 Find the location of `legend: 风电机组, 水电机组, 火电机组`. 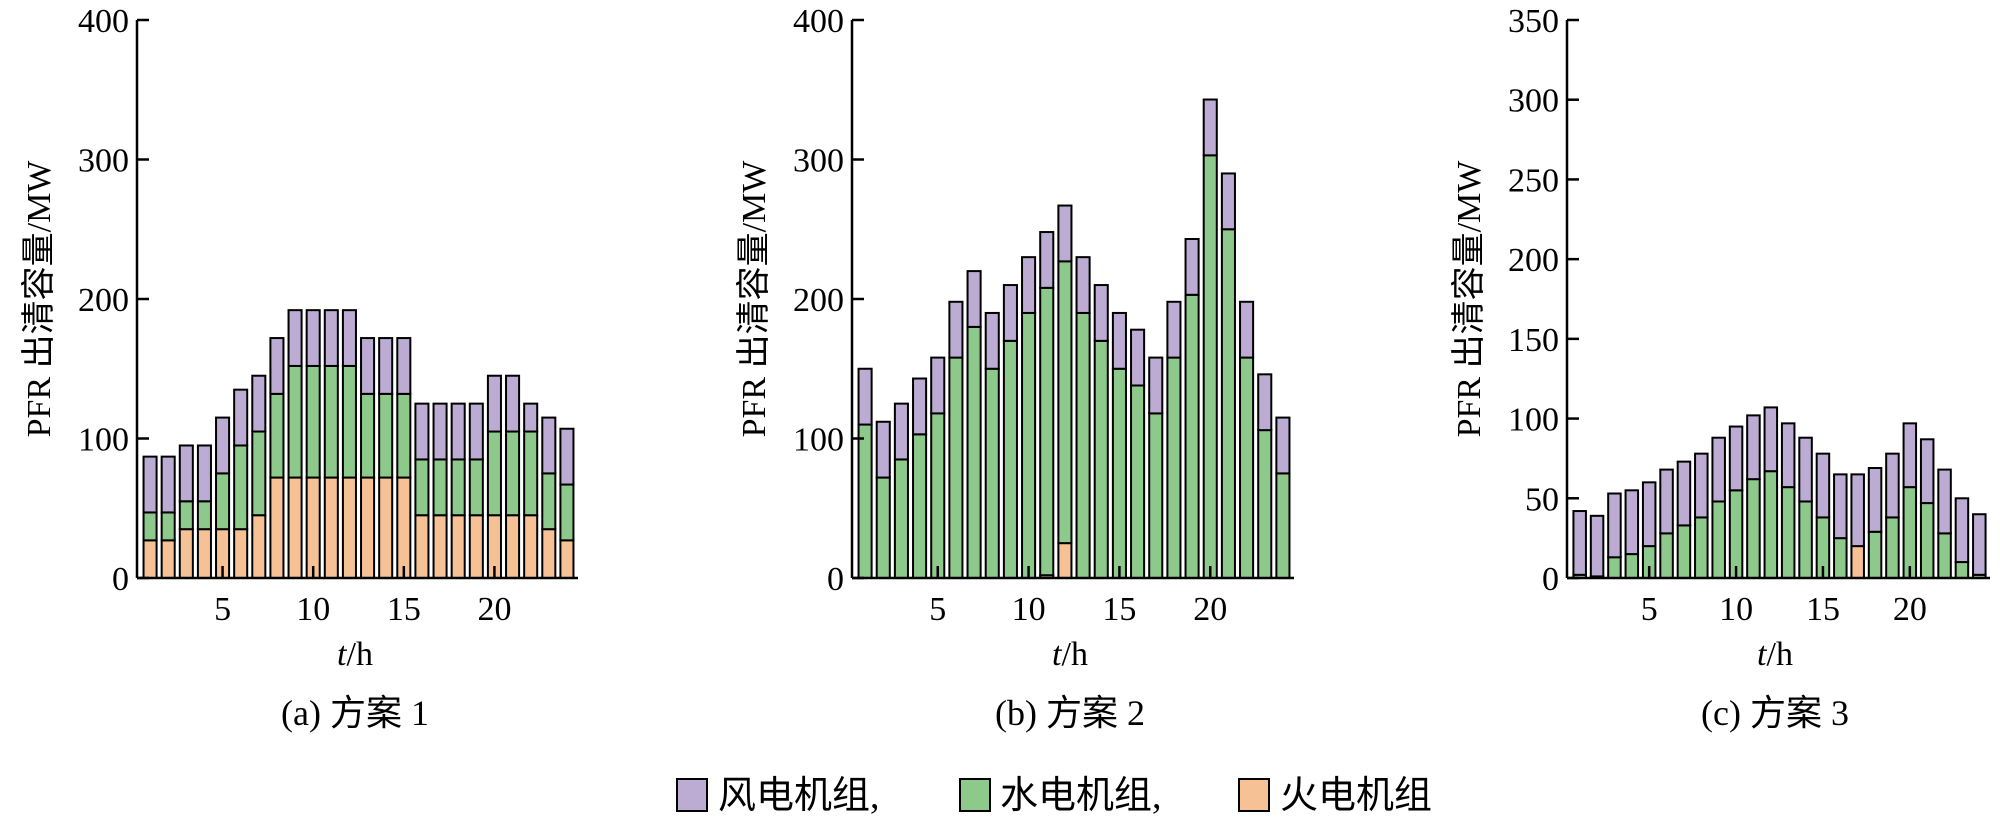

legend: 风电机组, 水电机组, 火电机组 is located at coordinates (1054, 796).